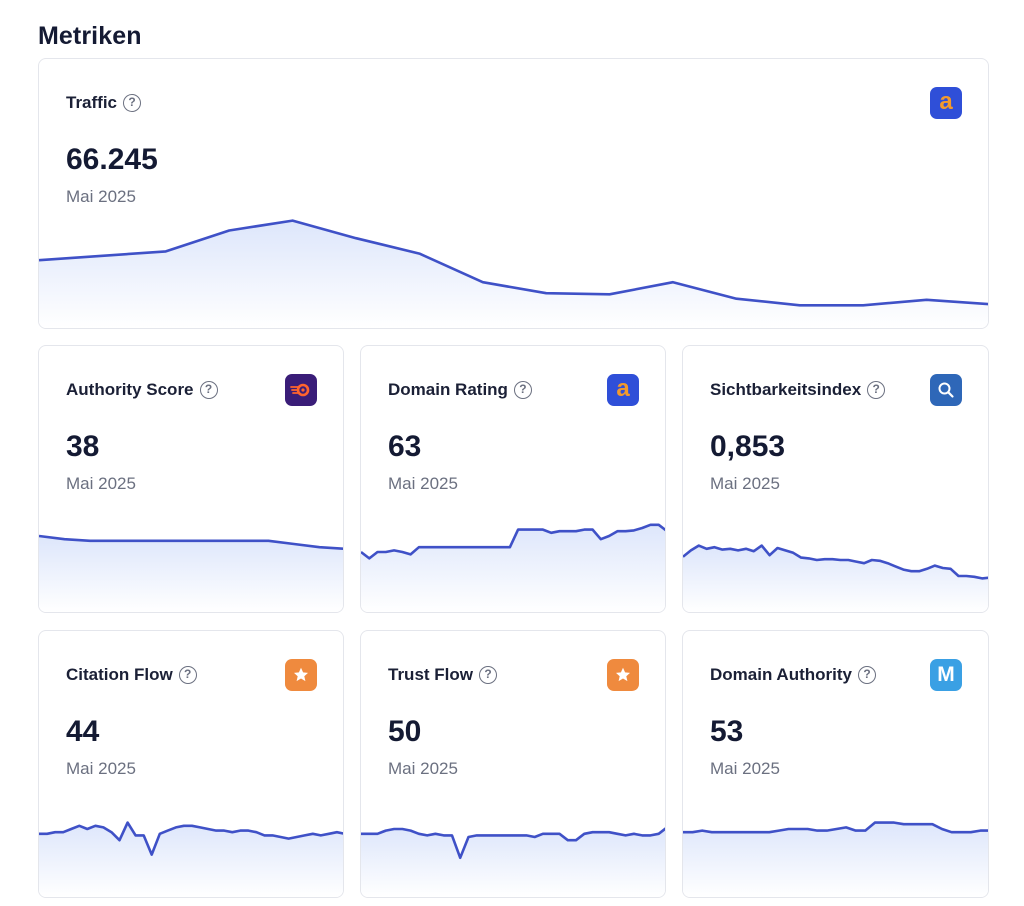  Describe the element at coordinates (92, 102) in the screenshot. I see `metric-title: Traffic` at that location.